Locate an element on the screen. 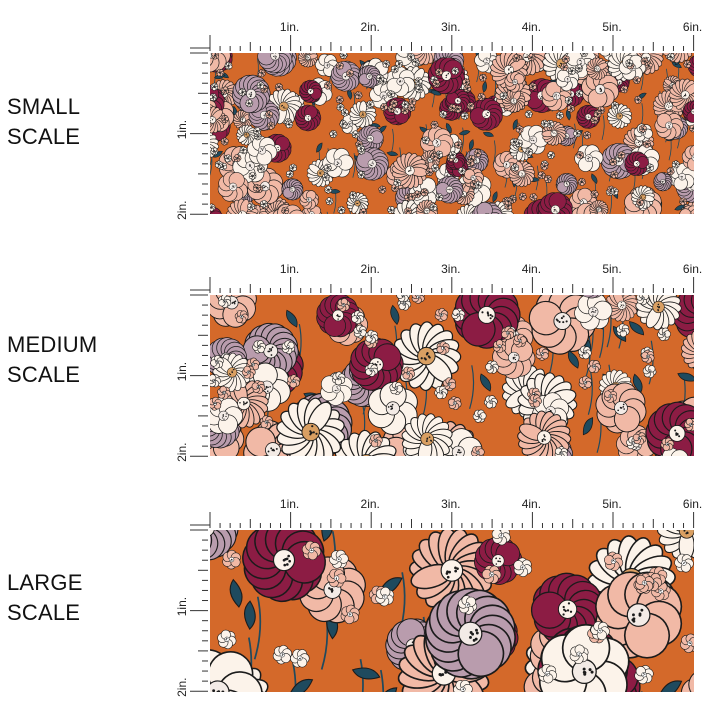 Image resolution: width=720 pixels, height=720 pixels. scale-label-small: SMALL SCALE is located at coordinates (43, 122).